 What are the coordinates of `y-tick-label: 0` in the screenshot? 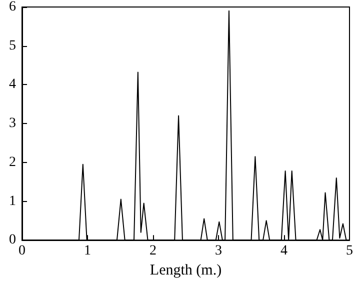 It's located at (12, 240).